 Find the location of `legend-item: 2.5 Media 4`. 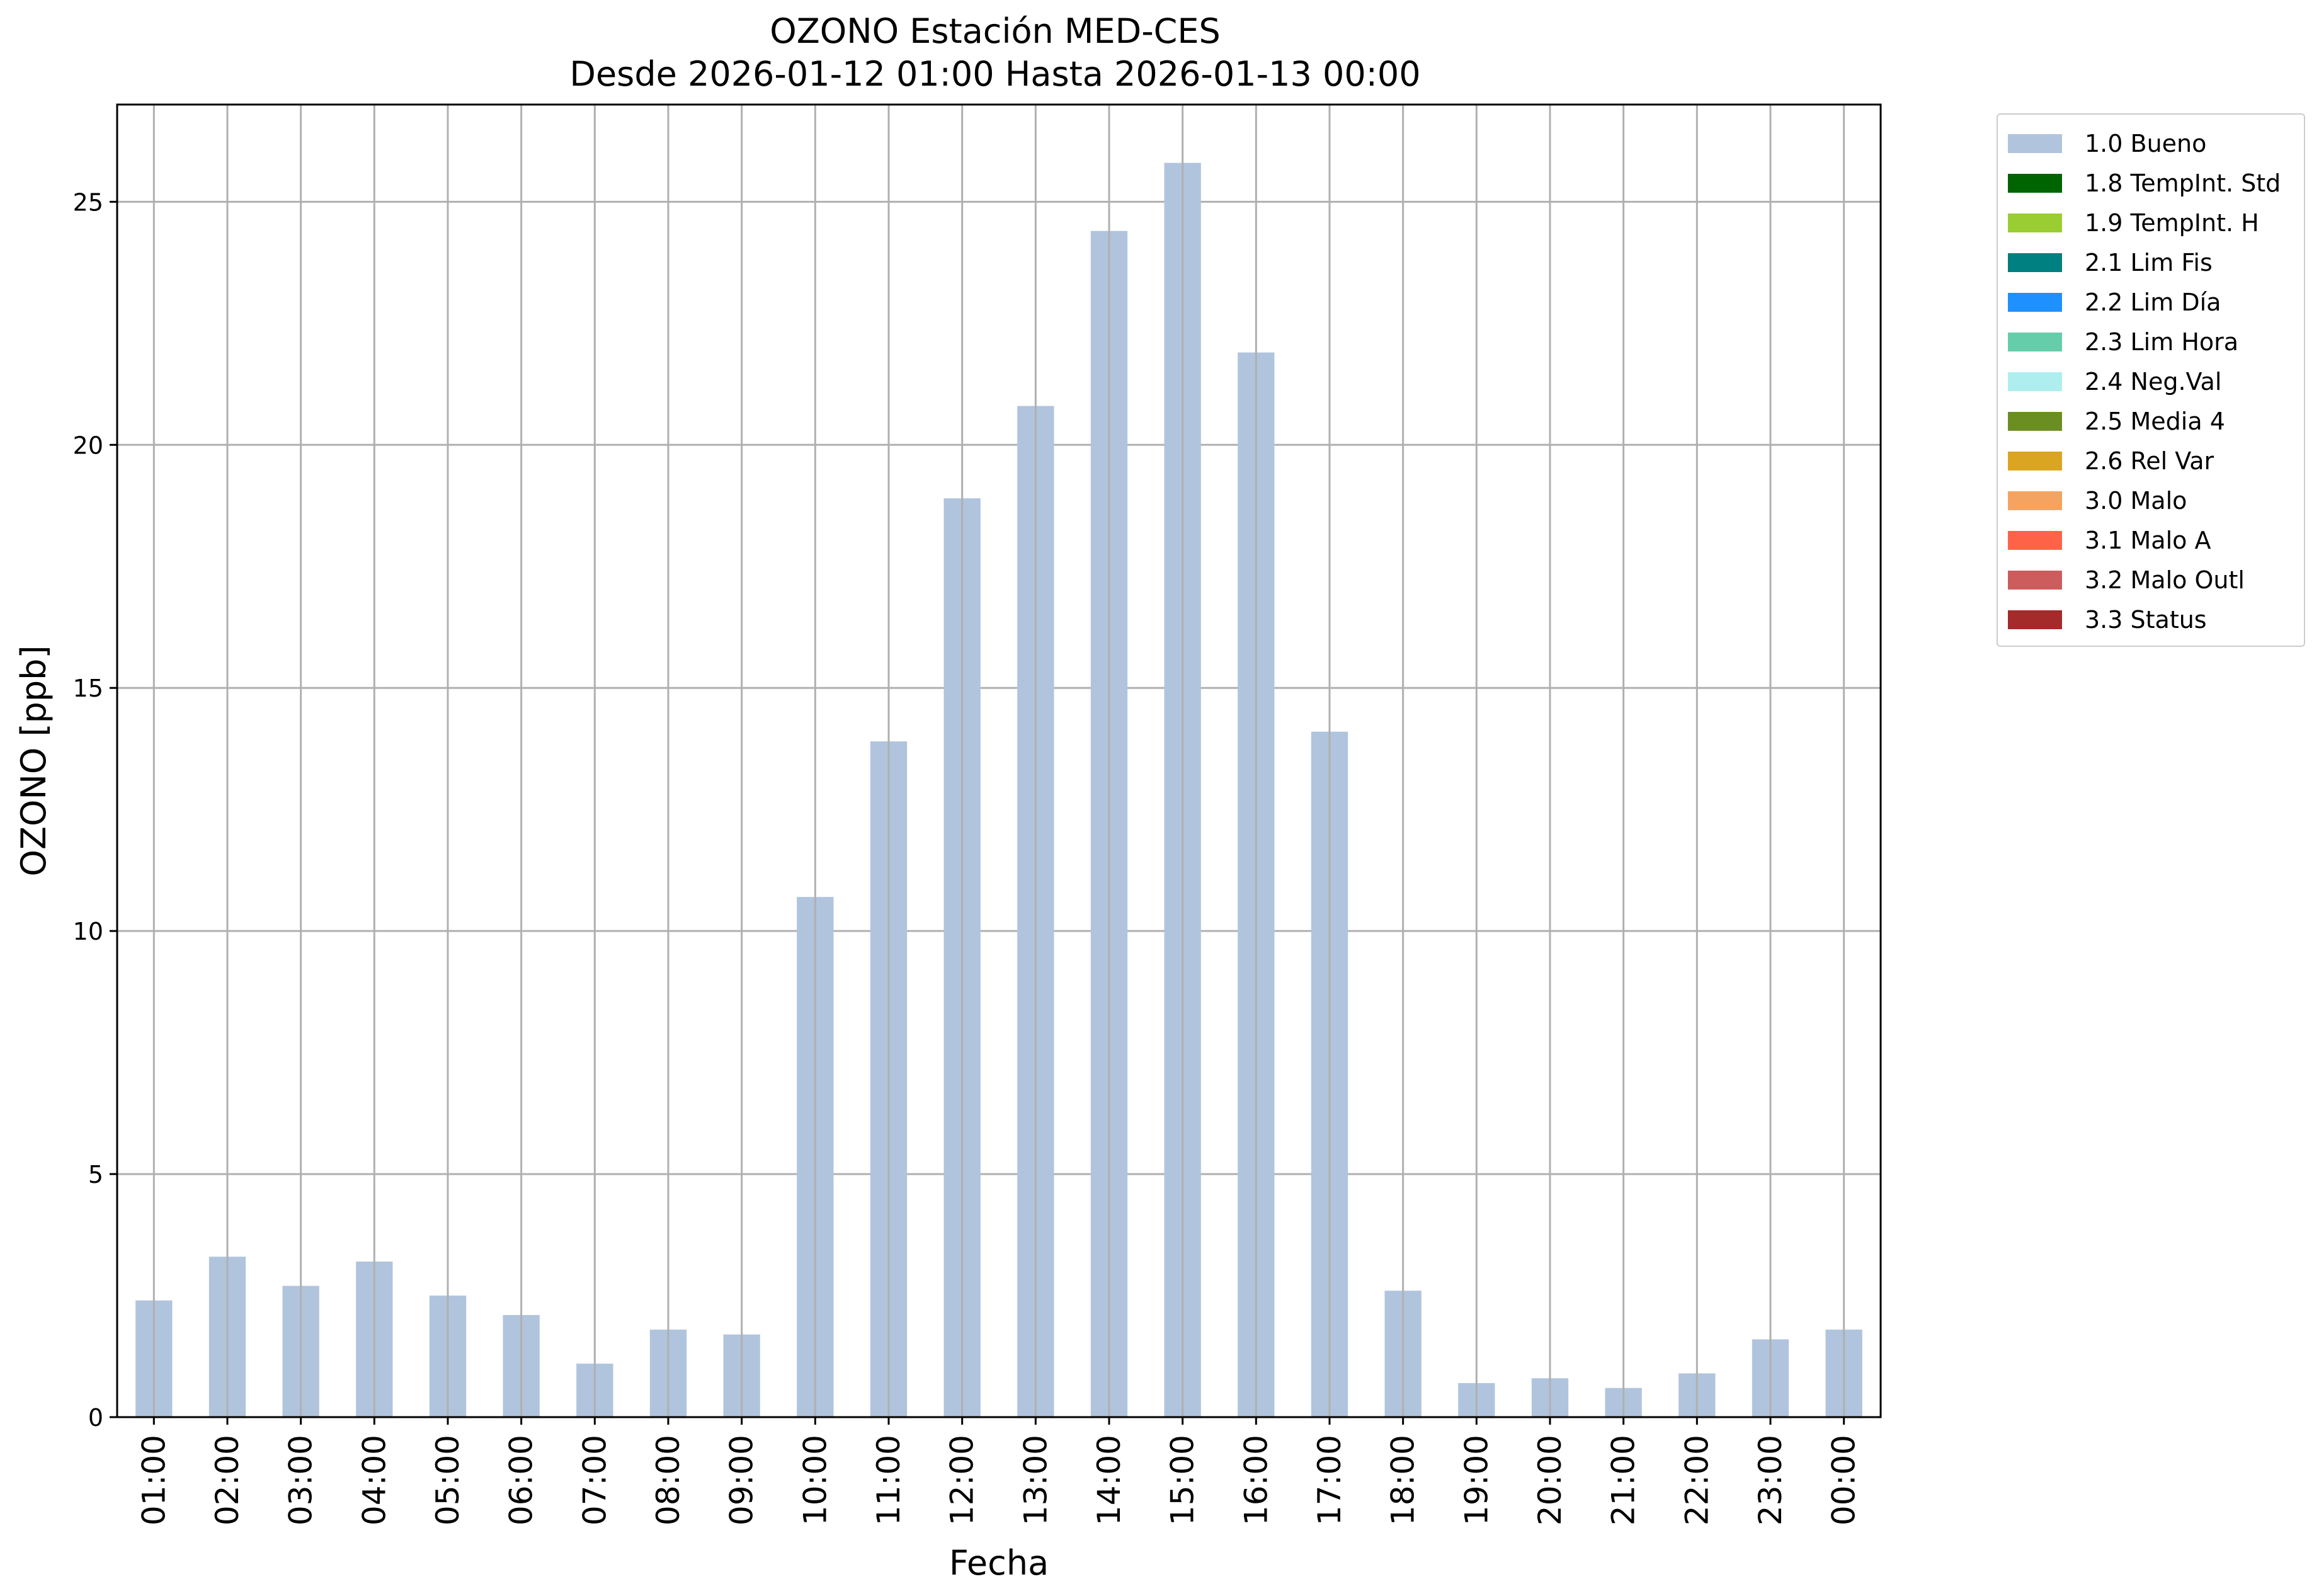

legend-item: 2.5 Media 4 is located at coordinates (2151, 421).